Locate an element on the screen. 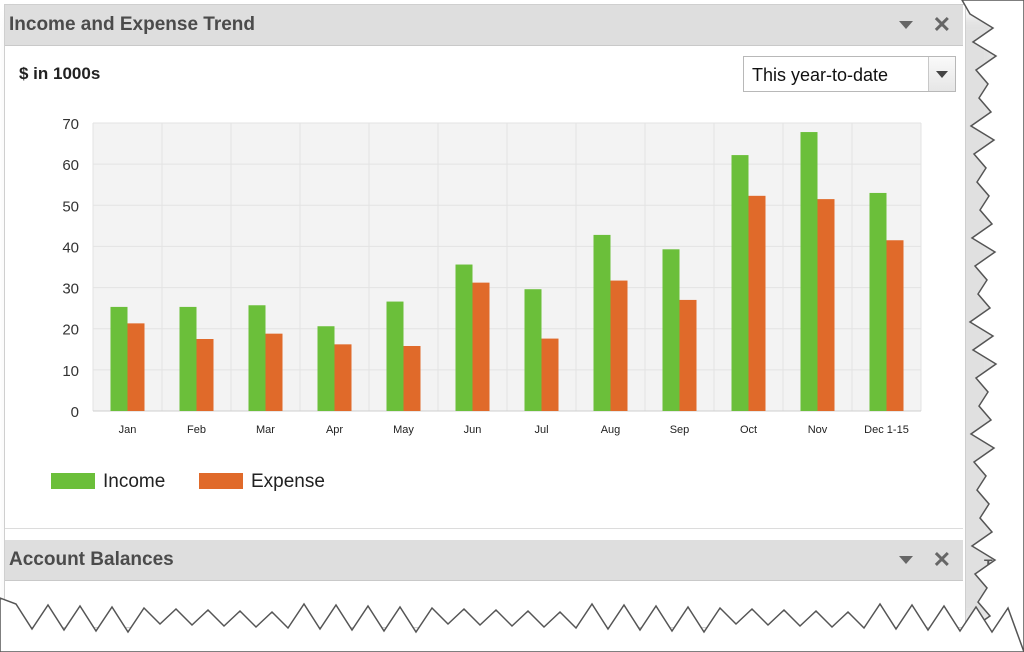  widget-header-account-balances: Account Balances ✕ is located at coordinates (484, 560).